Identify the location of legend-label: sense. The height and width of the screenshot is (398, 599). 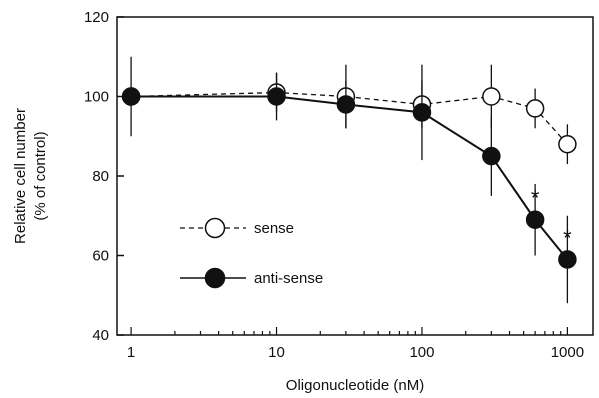
(274, 228).